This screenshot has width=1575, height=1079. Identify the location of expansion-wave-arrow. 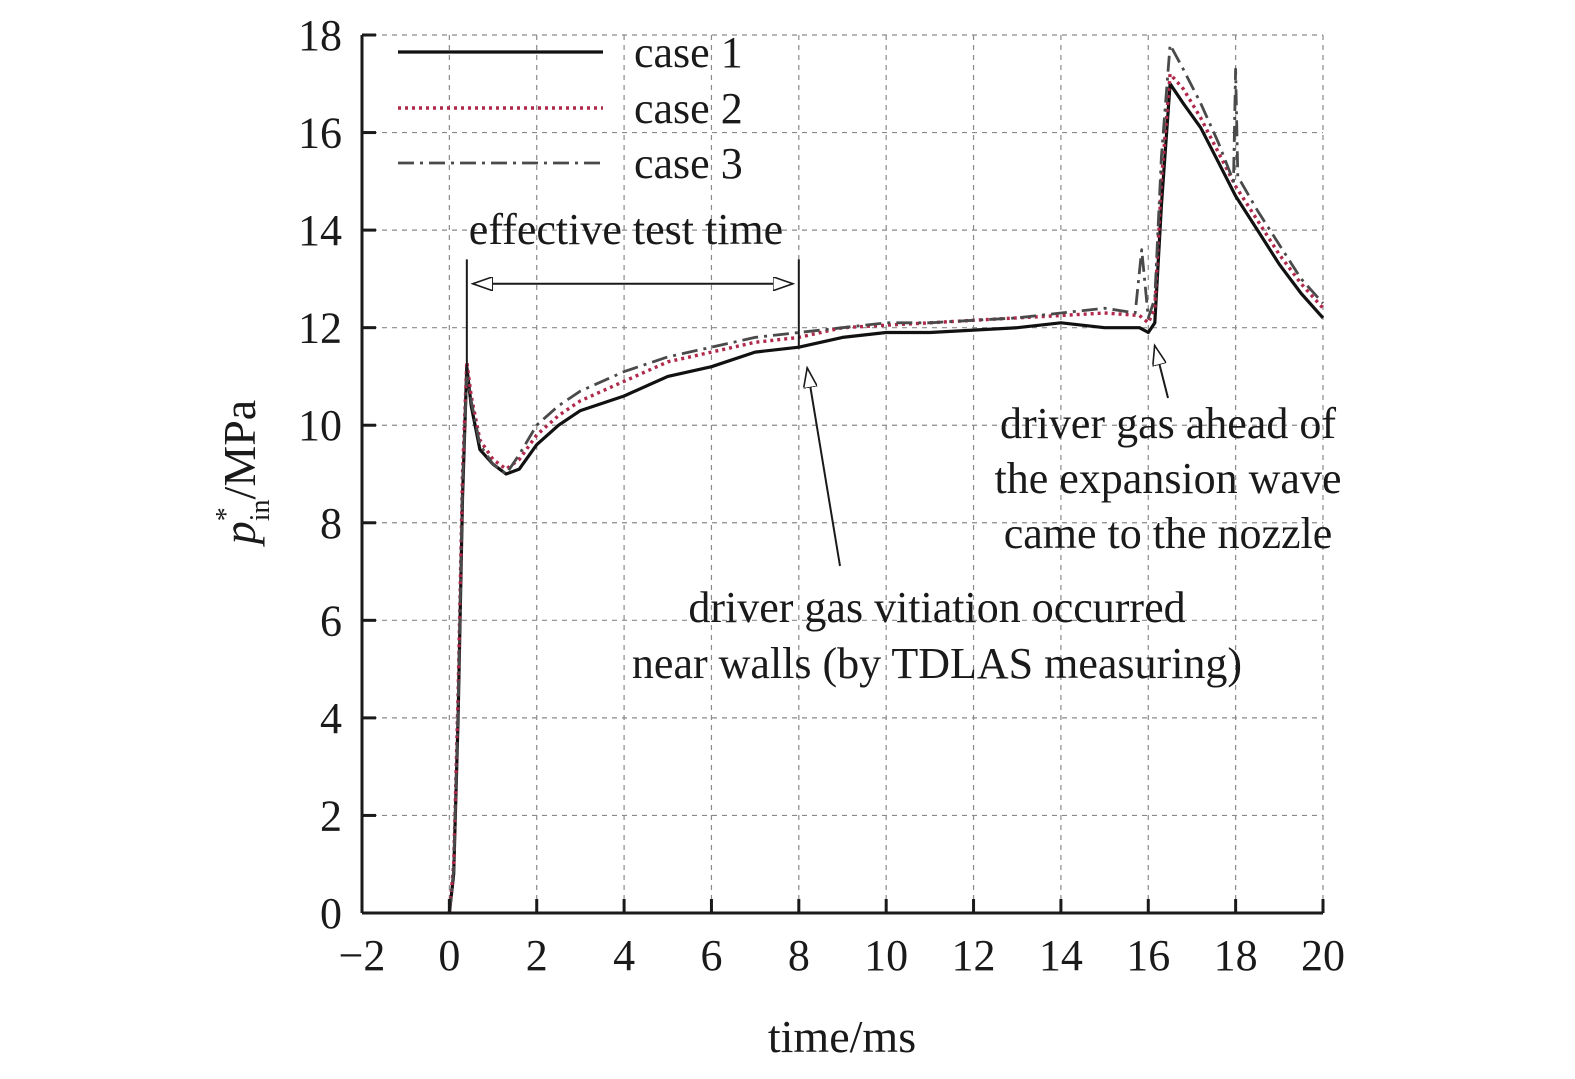
(1162, 372).